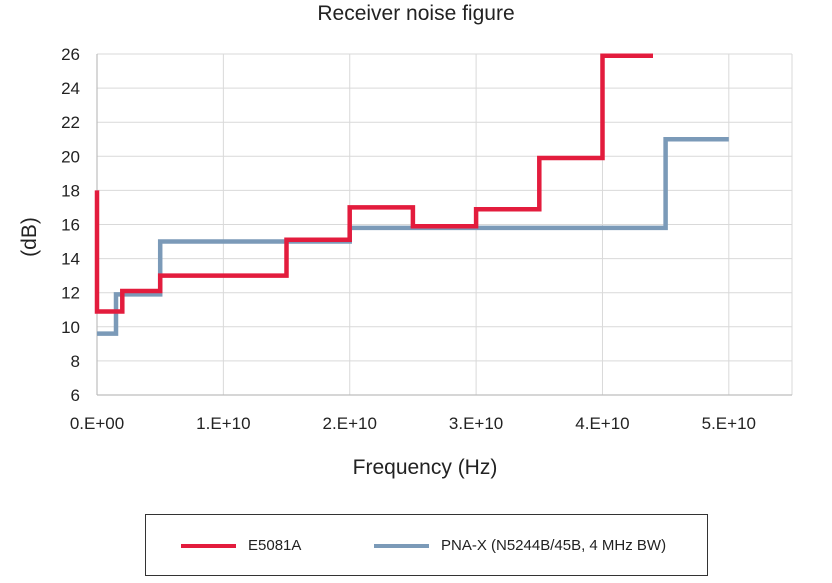  I want to click on x-tick-label: 2.E+10, so click(350, 423).